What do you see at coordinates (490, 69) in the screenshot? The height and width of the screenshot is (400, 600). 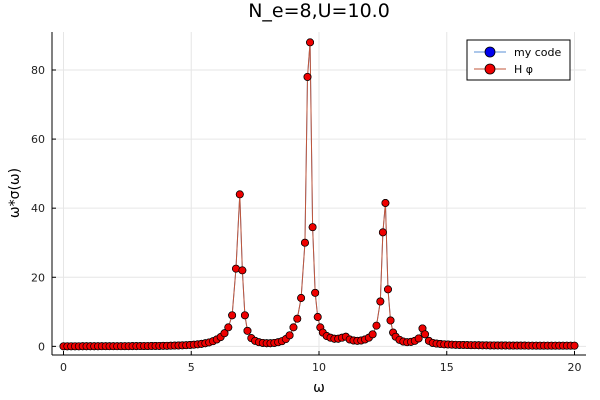 I see `legend-marker-h-phi` at bounding box center [490, 69].